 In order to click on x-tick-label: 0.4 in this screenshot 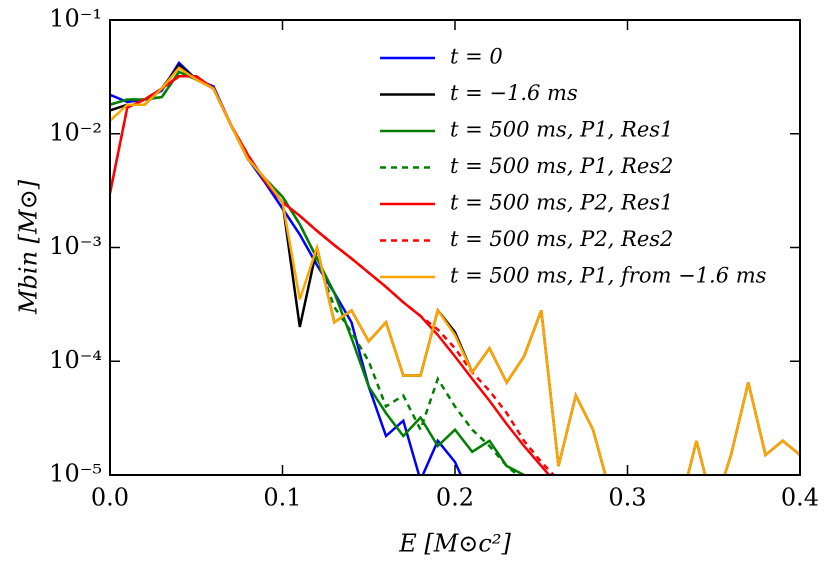, I will do `click(800, 498)`.